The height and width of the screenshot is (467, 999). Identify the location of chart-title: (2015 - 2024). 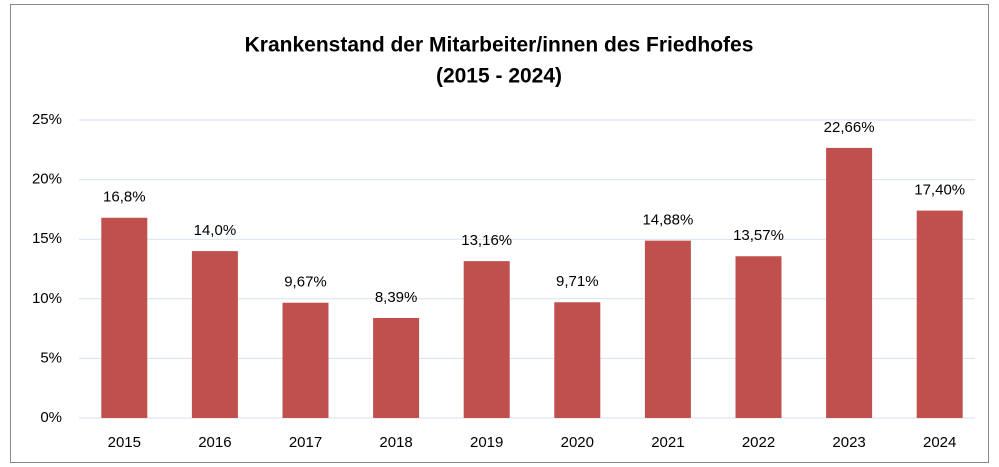
(499, 76).